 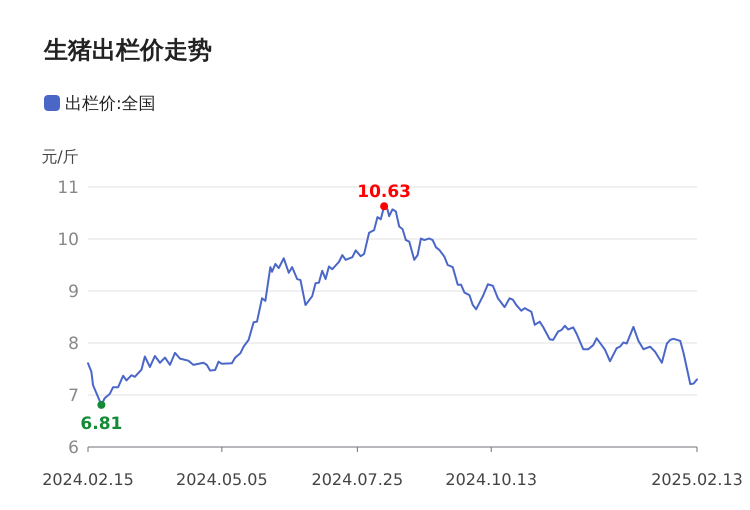 I want to click on y-tick-label: 7, so click(x=73, y=396).